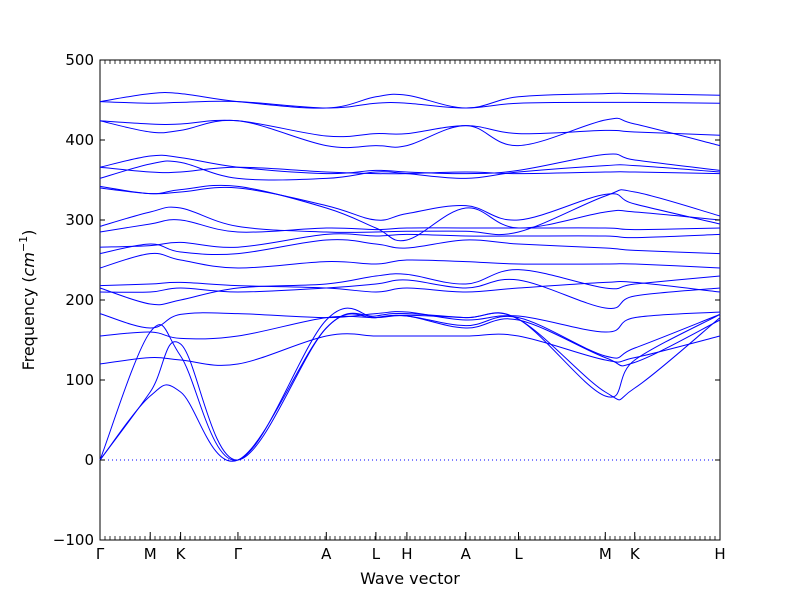 The image size is (800, 600). Describe the element at coordinates (79, 380) in the screenshot. I see `y-tick-label: 100` at that location.